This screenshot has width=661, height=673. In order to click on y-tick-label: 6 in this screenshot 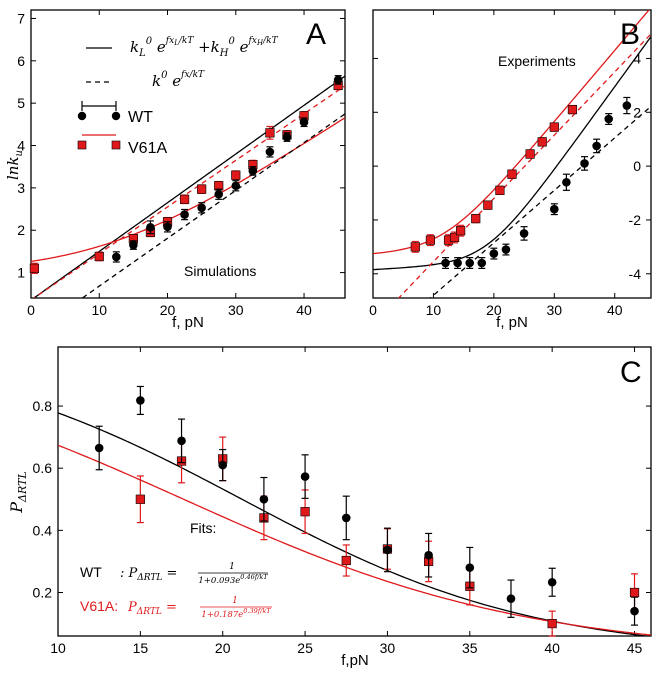, I will do `click(21, 61)`.